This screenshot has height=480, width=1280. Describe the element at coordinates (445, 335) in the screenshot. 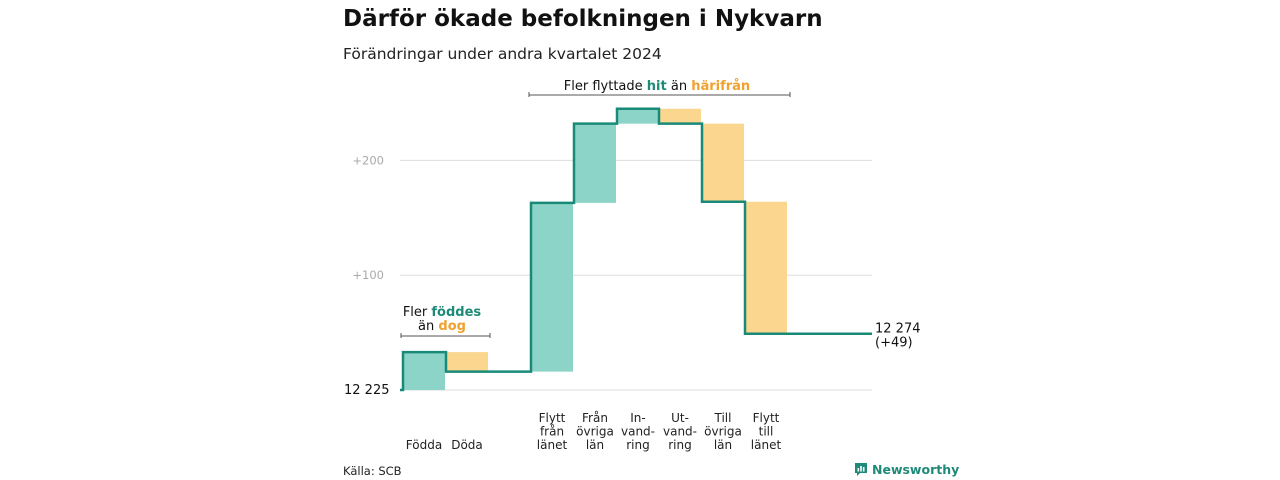

I see `annotation-births-bracket` at that location.